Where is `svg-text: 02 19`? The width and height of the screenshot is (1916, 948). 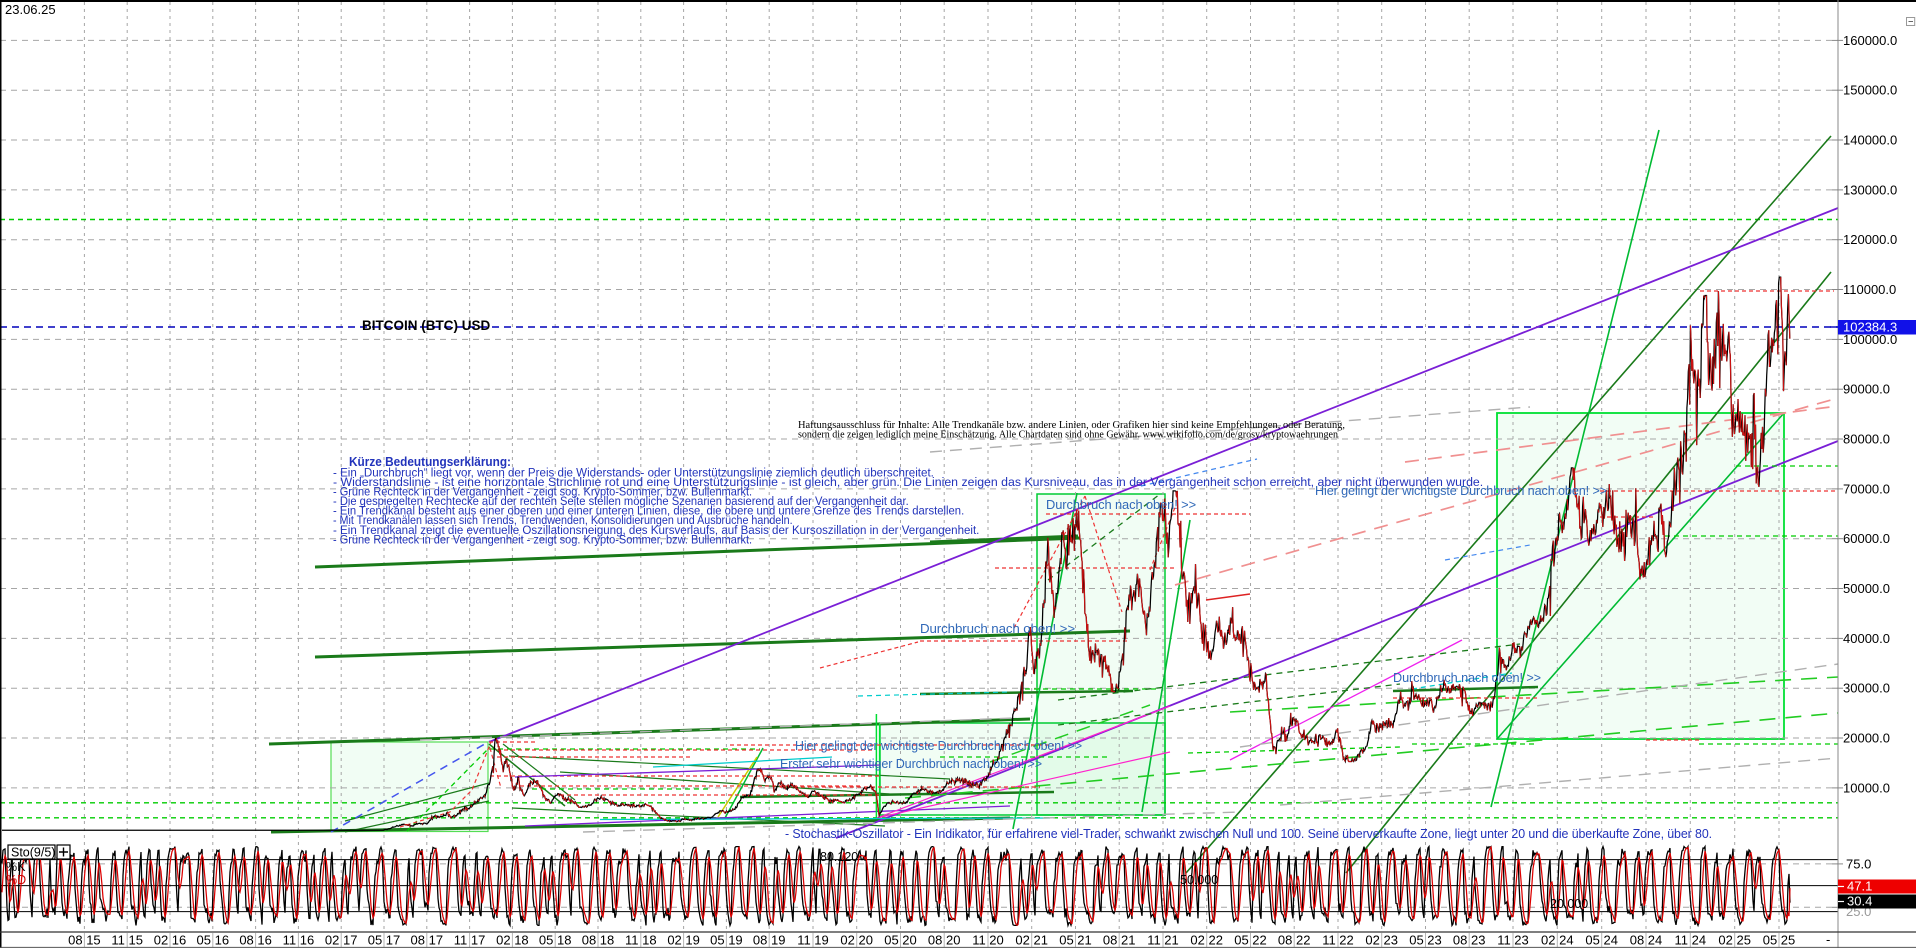 svg-text: 02 19 is located at coordinates (683, 940).